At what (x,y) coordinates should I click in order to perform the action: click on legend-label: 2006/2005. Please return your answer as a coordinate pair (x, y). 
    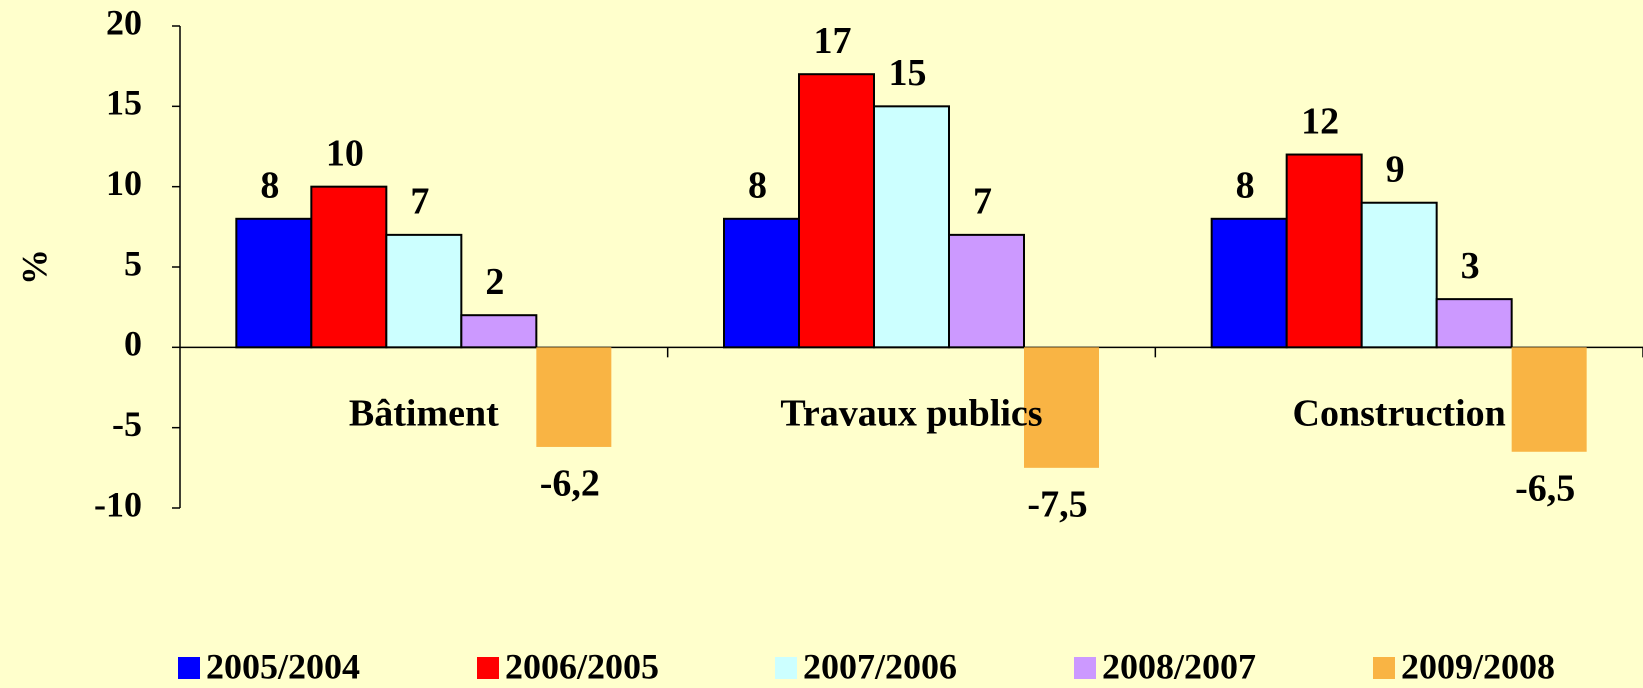
    Looking at the image, I should click on (582, 666).